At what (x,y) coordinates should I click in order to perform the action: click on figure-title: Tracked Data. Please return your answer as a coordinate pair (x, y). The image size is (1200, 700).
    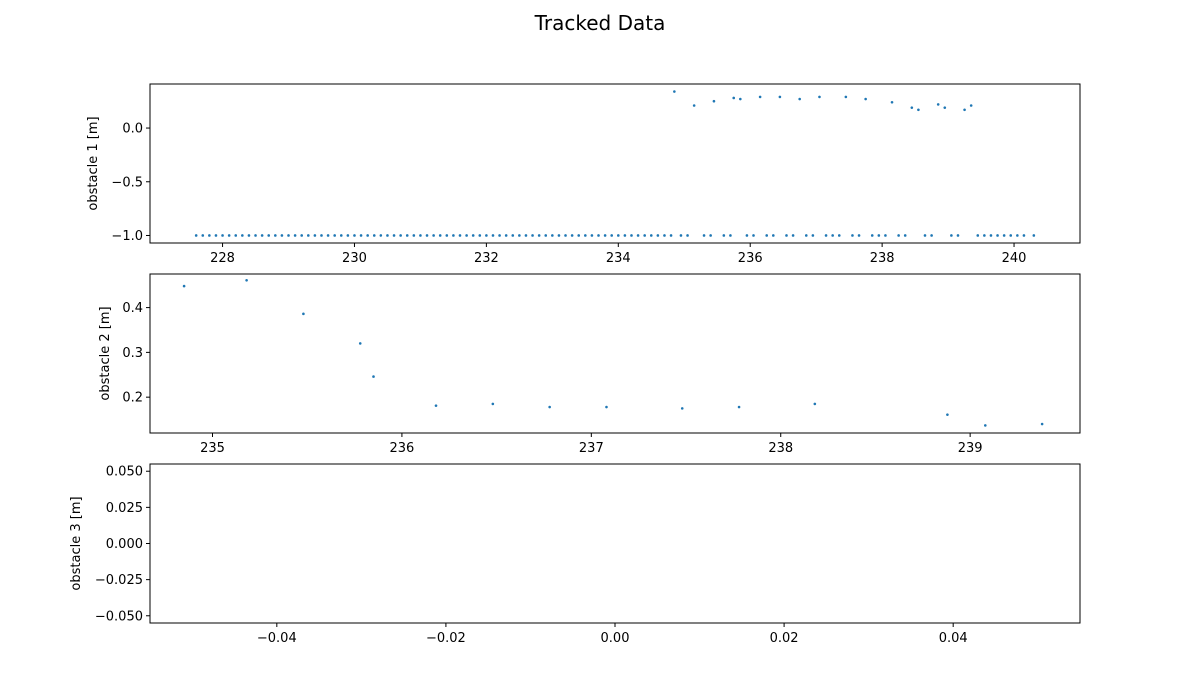
    Looking at the image, I should click on (600, 23).